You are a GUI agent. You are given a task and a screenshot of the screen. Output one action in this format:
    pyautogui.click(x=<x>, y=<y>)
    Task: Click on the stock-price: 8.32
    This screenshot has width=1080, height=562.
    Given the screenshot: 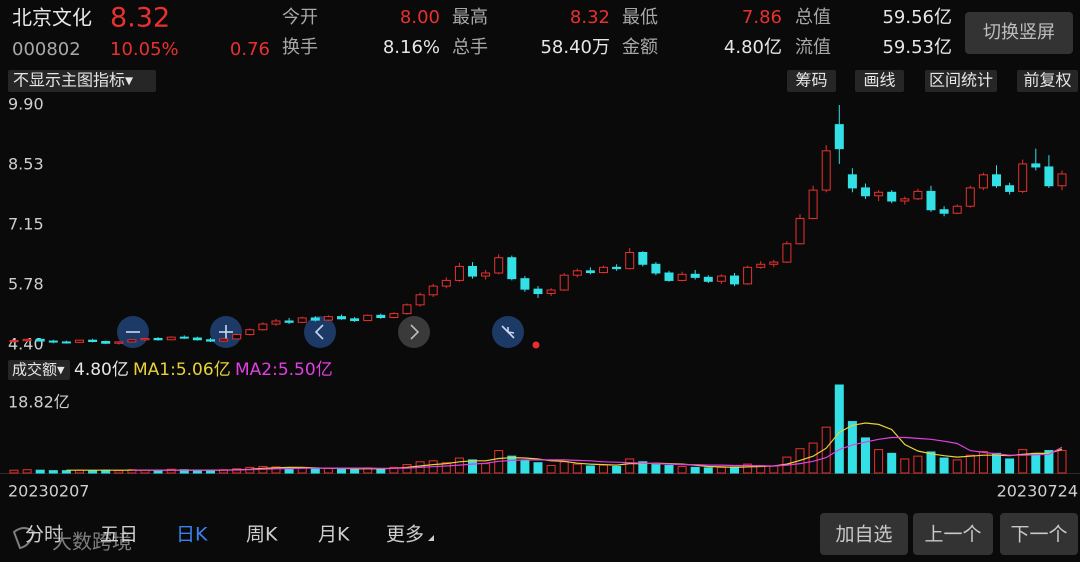 What is the action you would take?
    pyautogui.click(x=140, y=18)
    